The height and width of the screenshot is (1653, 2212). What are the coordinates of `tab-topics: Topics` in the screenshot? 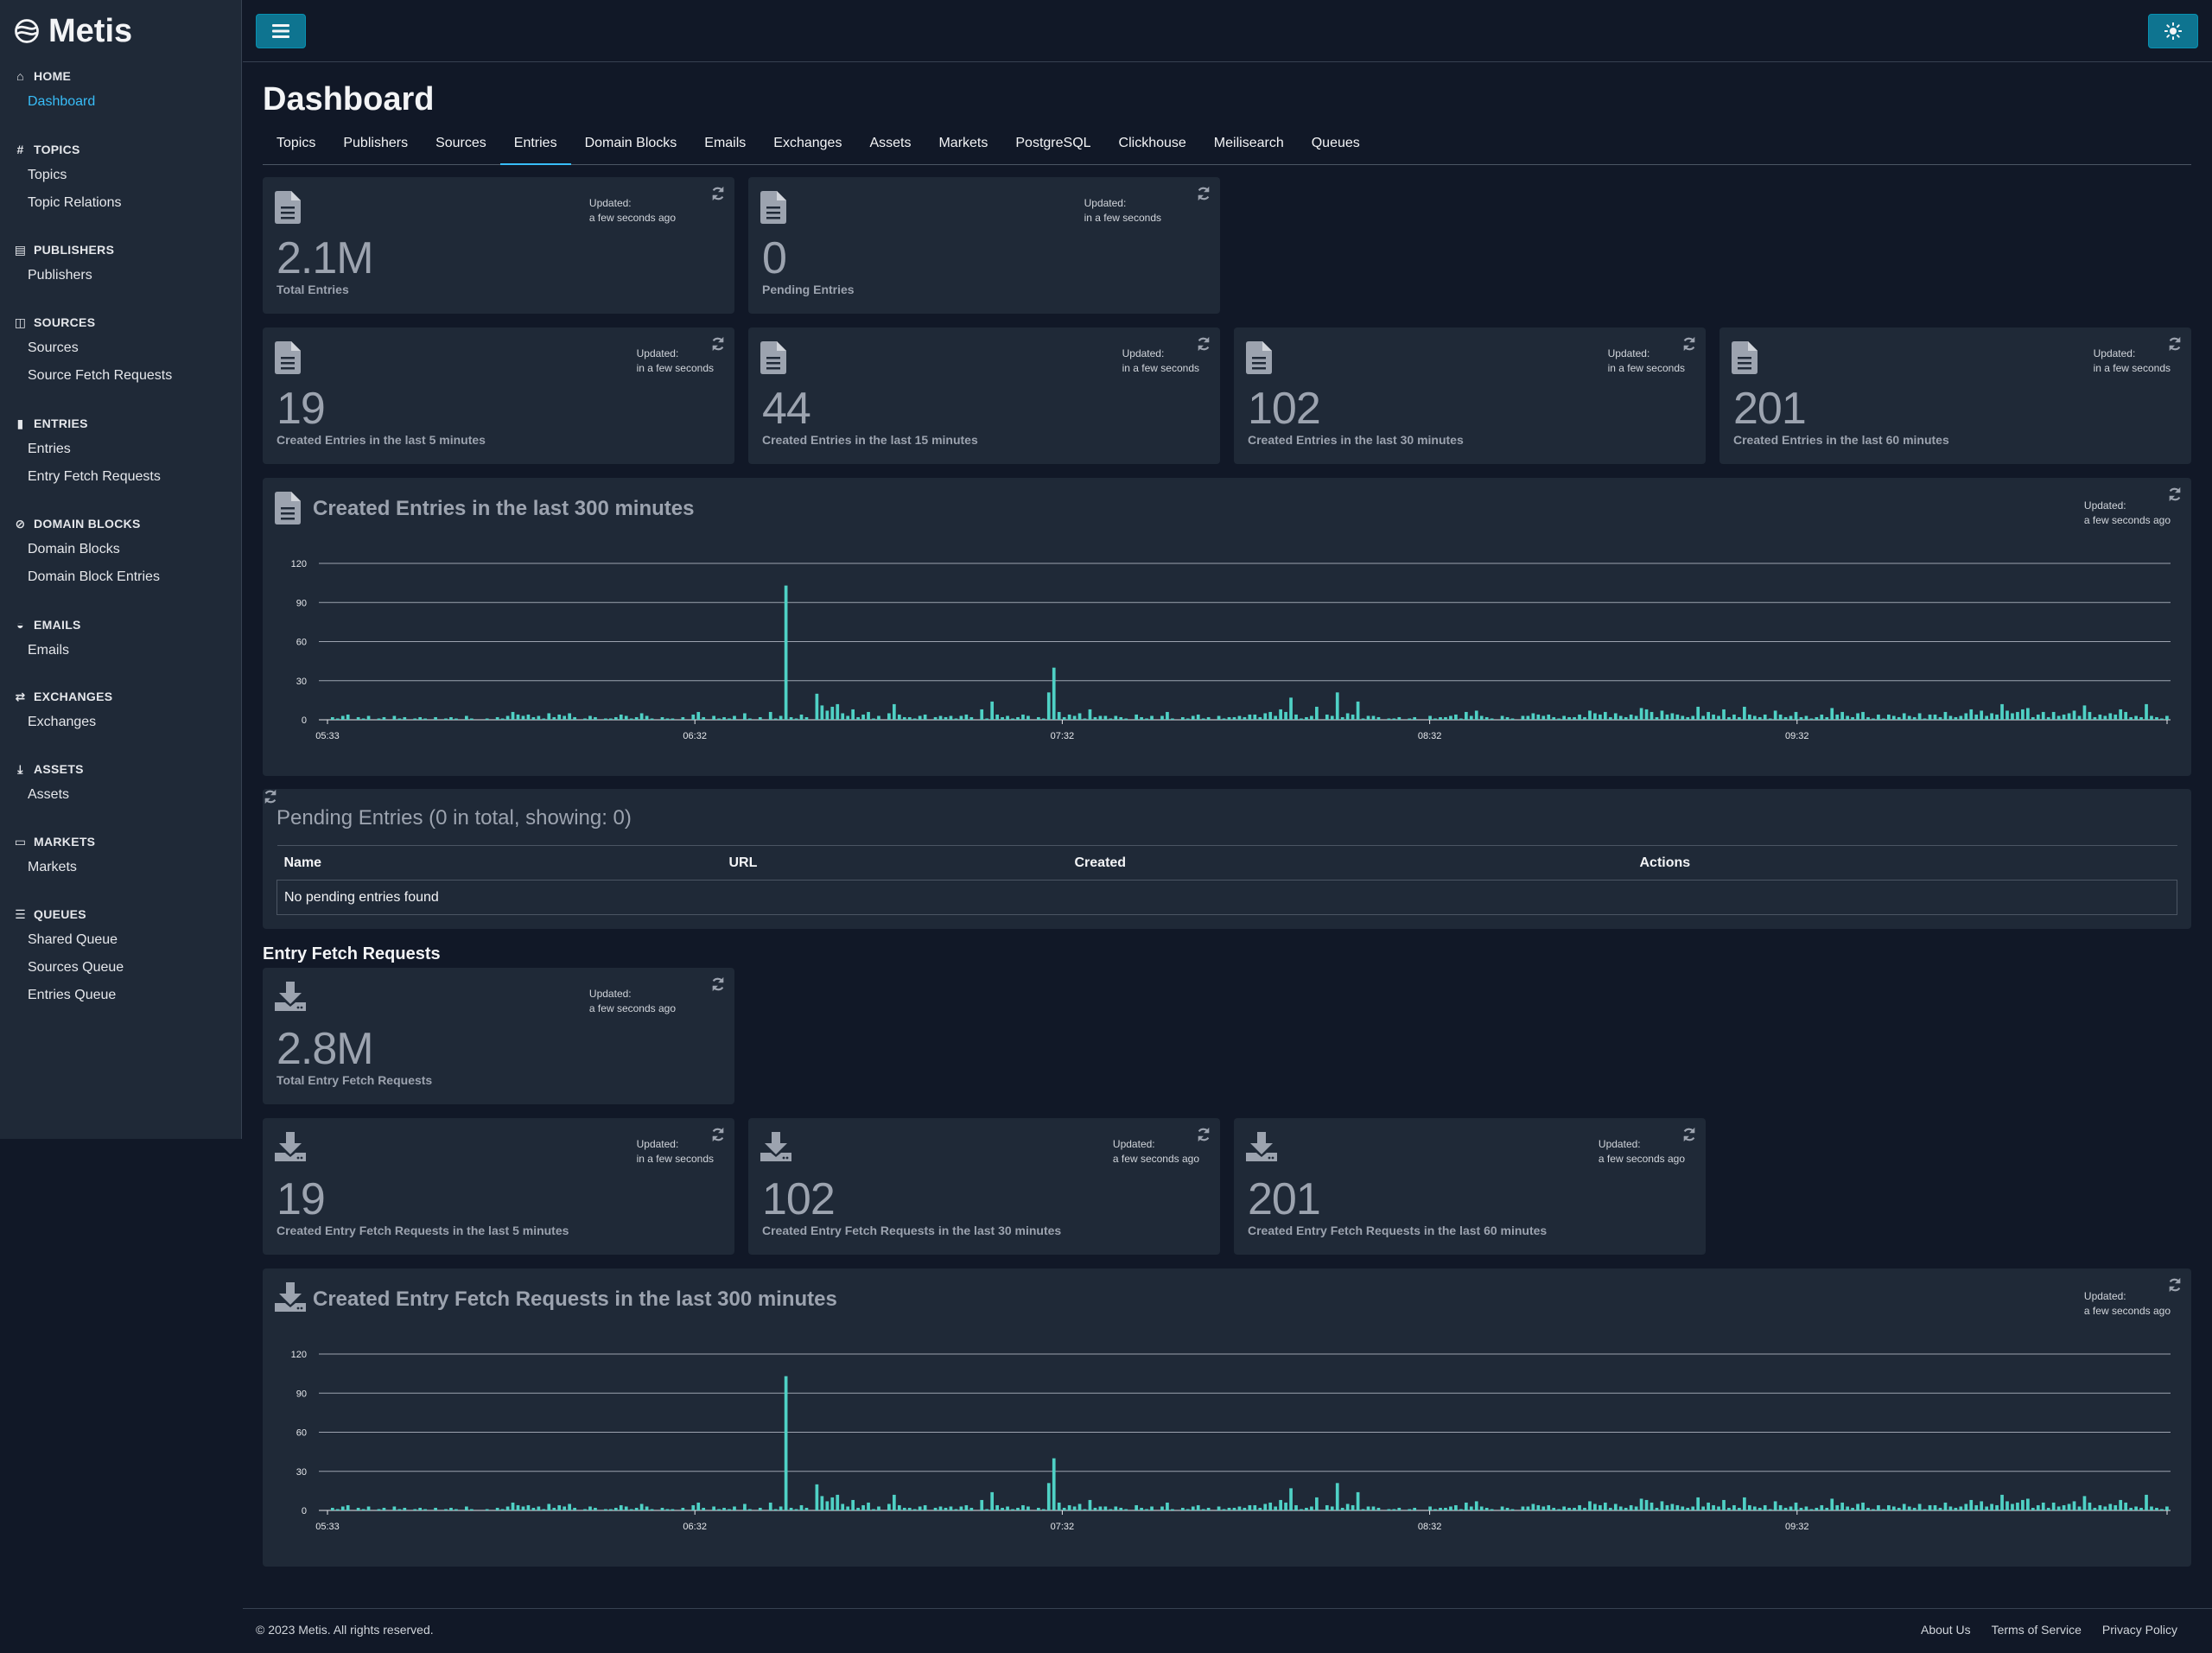 It's located at (296, 143).